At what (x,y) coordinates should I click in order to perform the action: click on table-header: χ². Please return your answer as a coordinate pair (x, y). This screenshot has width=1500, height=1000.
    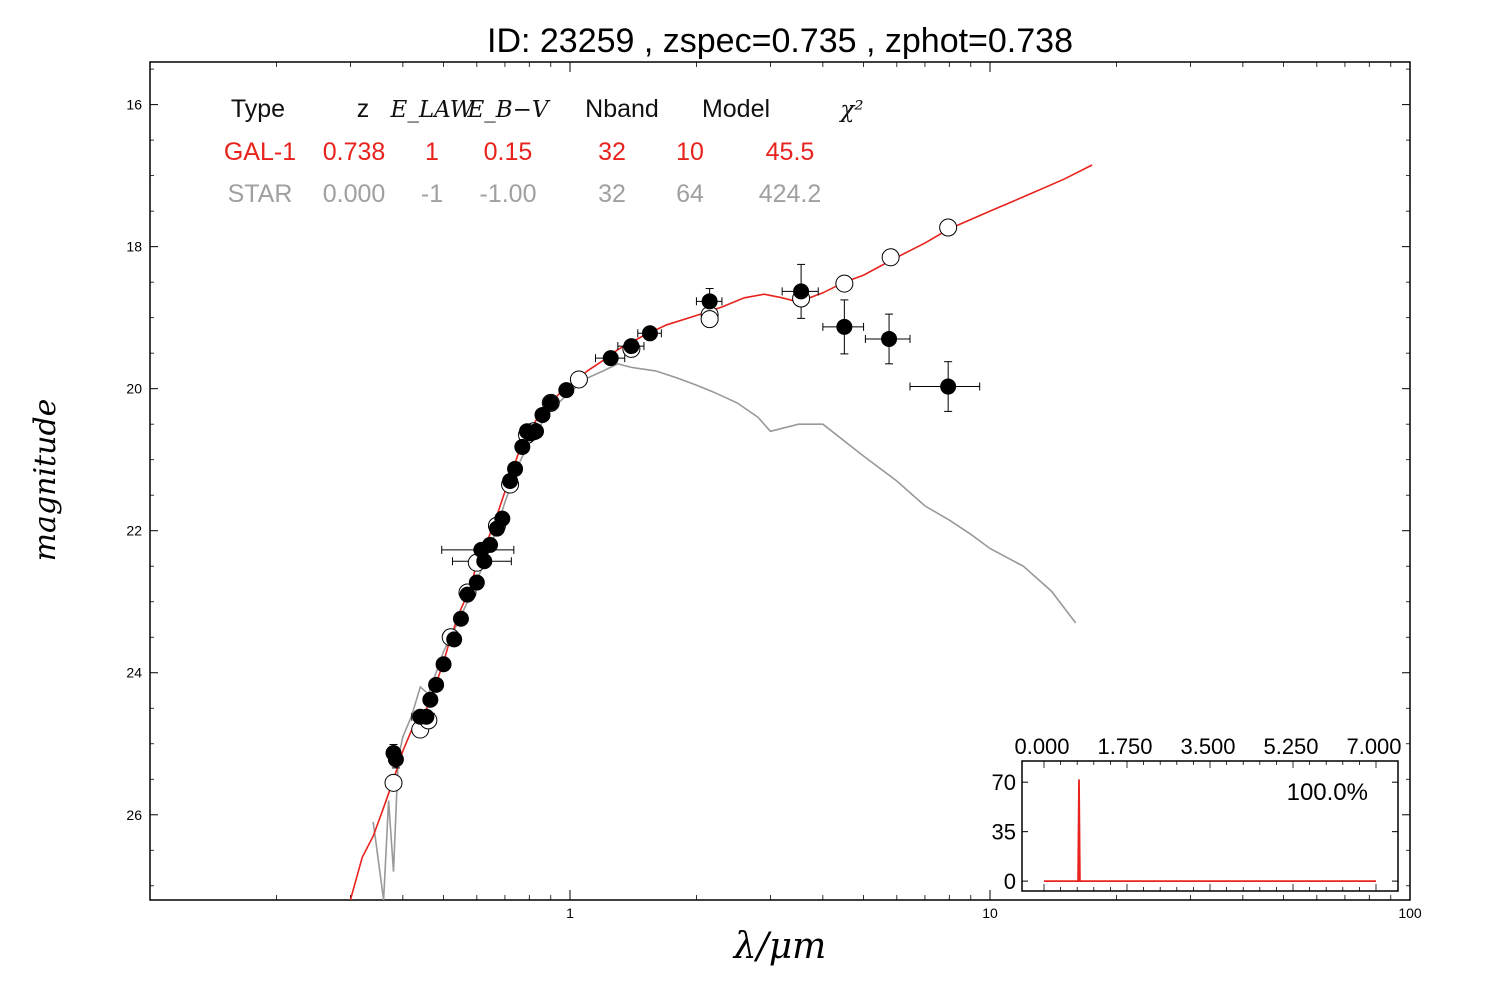
    Looking at the image, I should click on (850, 110).